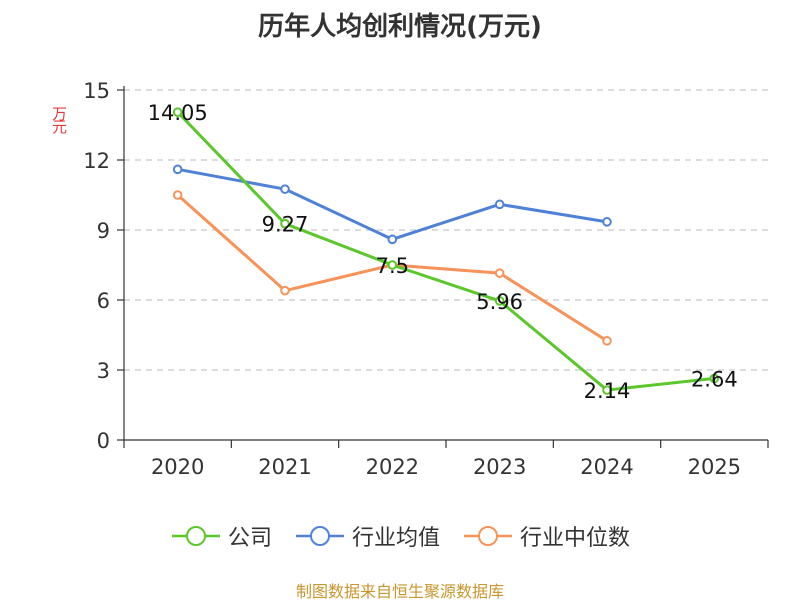 Image resolution: width=800 pixels, height=602 pixels. Describe the element at coordinates (499, 467) in the screenshot. I see `x-tick-label: 2023` at that location.